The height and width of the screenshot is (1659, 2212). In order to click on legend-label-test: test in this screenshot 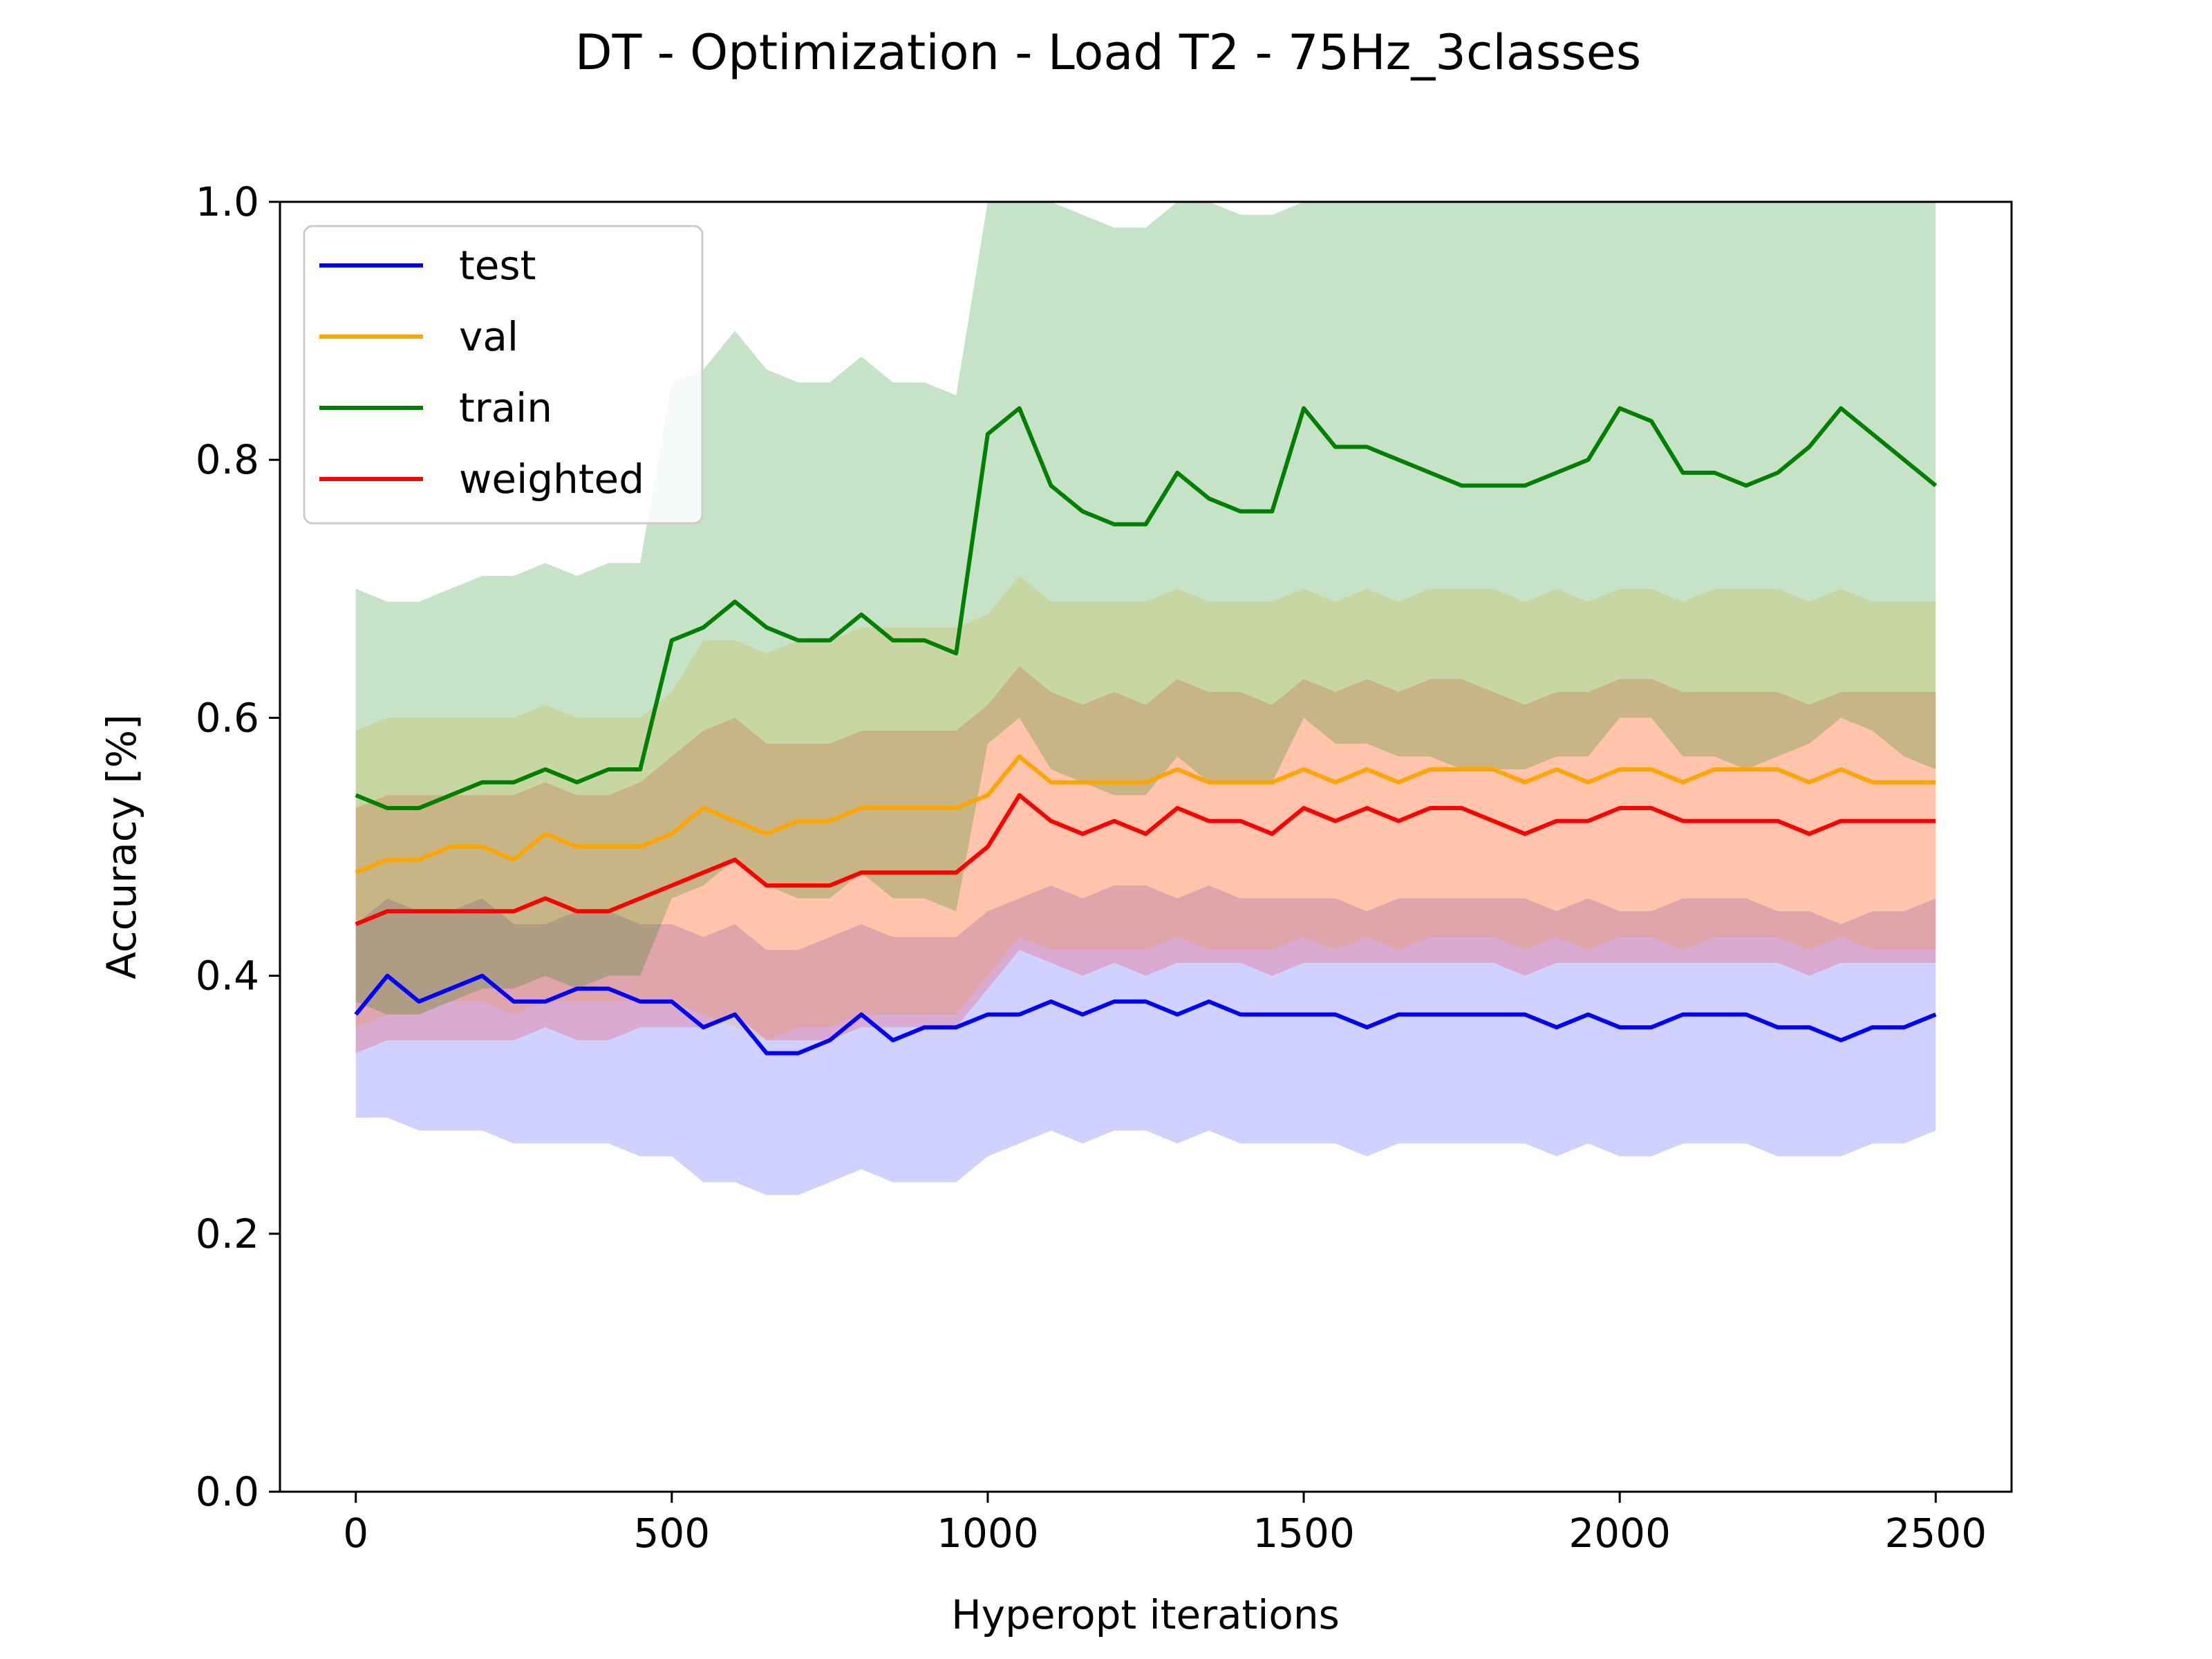, I will do `click(497, 265)`.